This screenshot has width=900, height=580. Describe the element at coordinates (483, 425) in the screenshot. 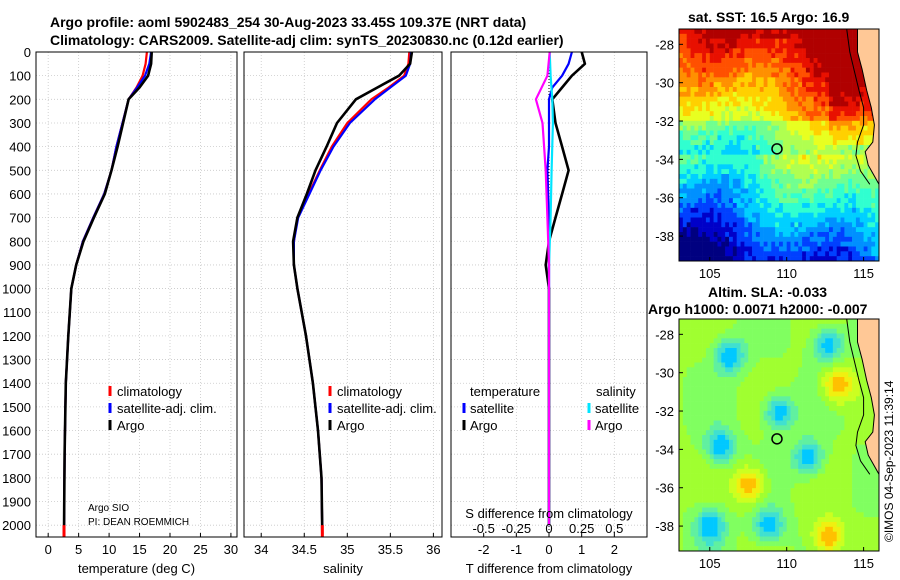

I see `legend-label: Argo` at that location.